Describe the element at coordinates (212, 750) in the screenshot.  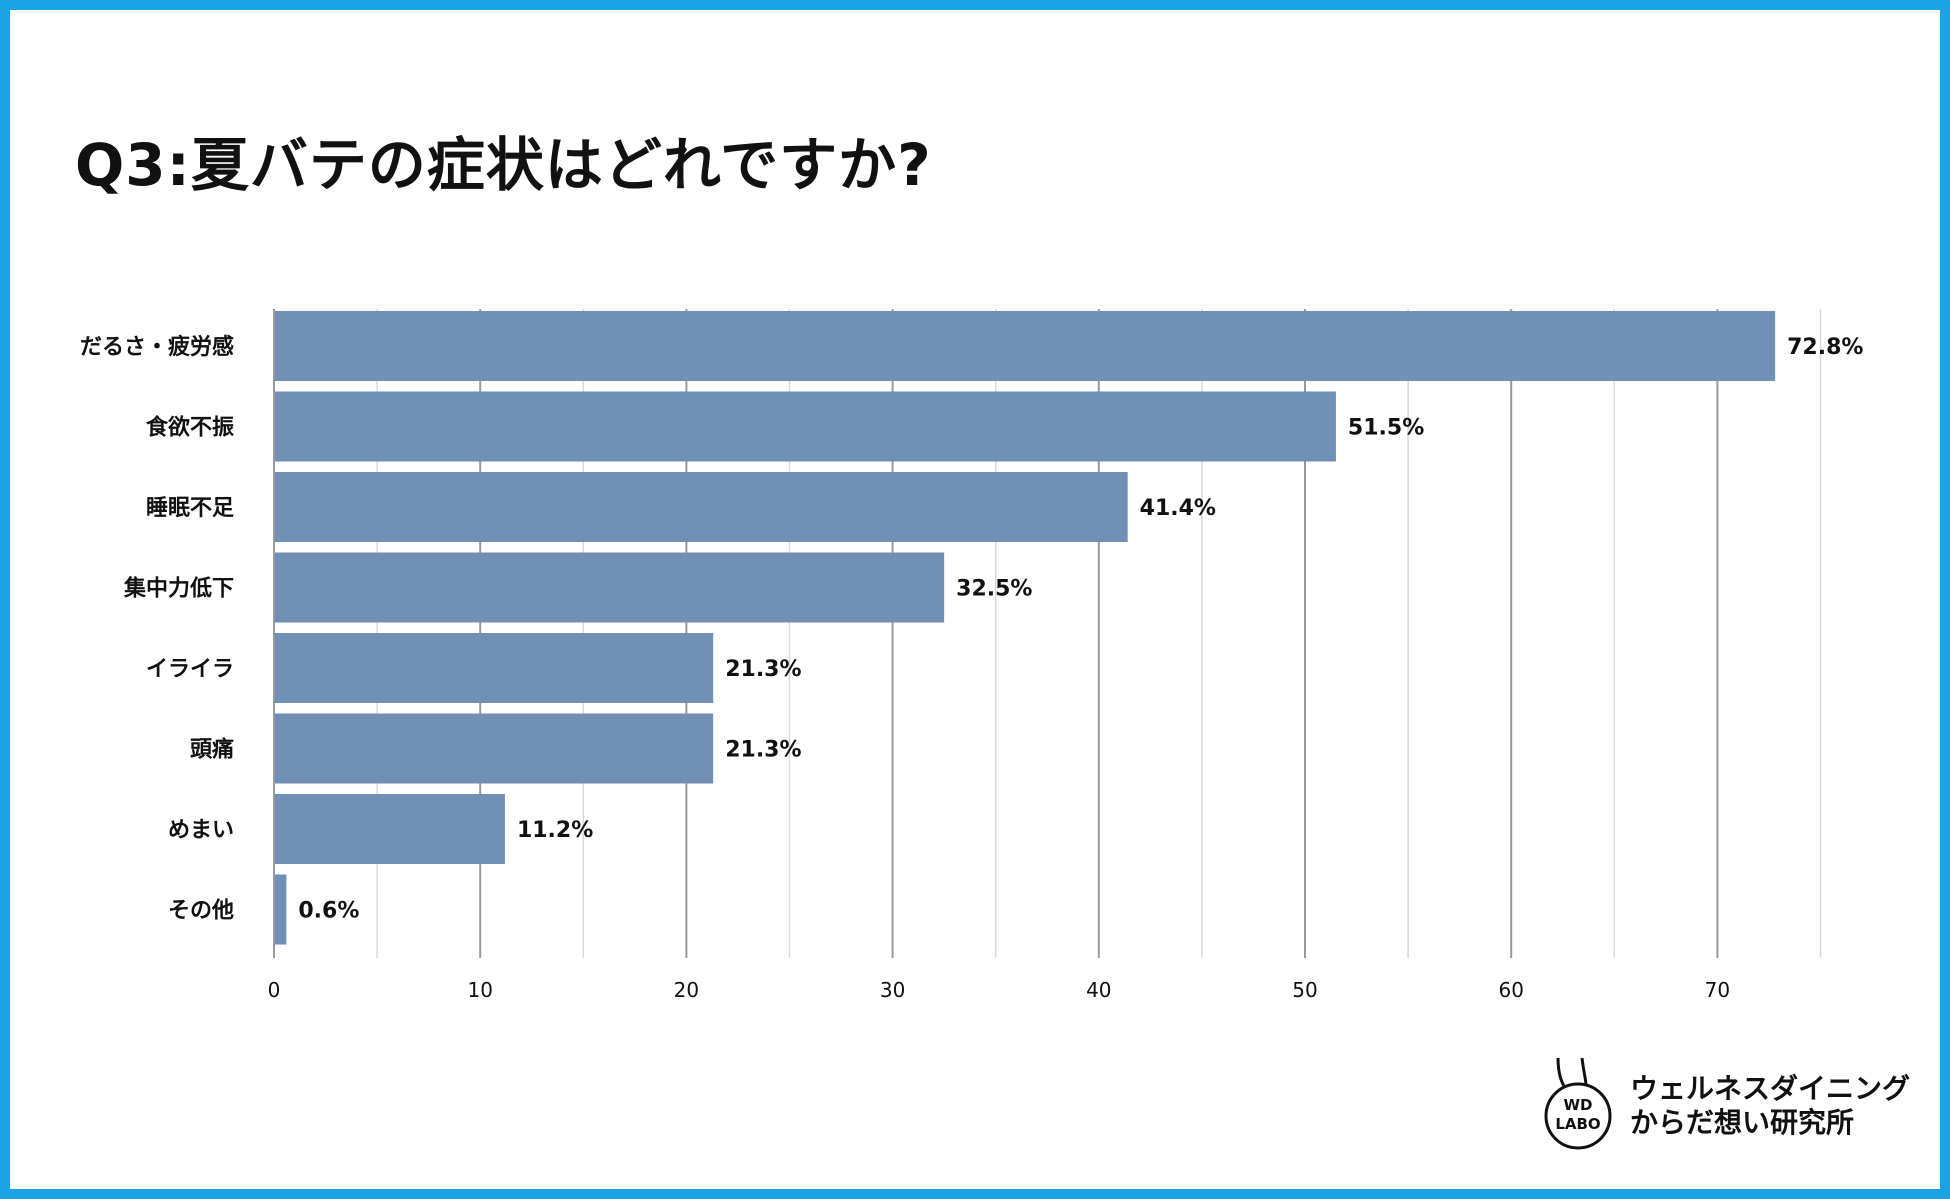
I see `category-label: 頭痛` at that location.